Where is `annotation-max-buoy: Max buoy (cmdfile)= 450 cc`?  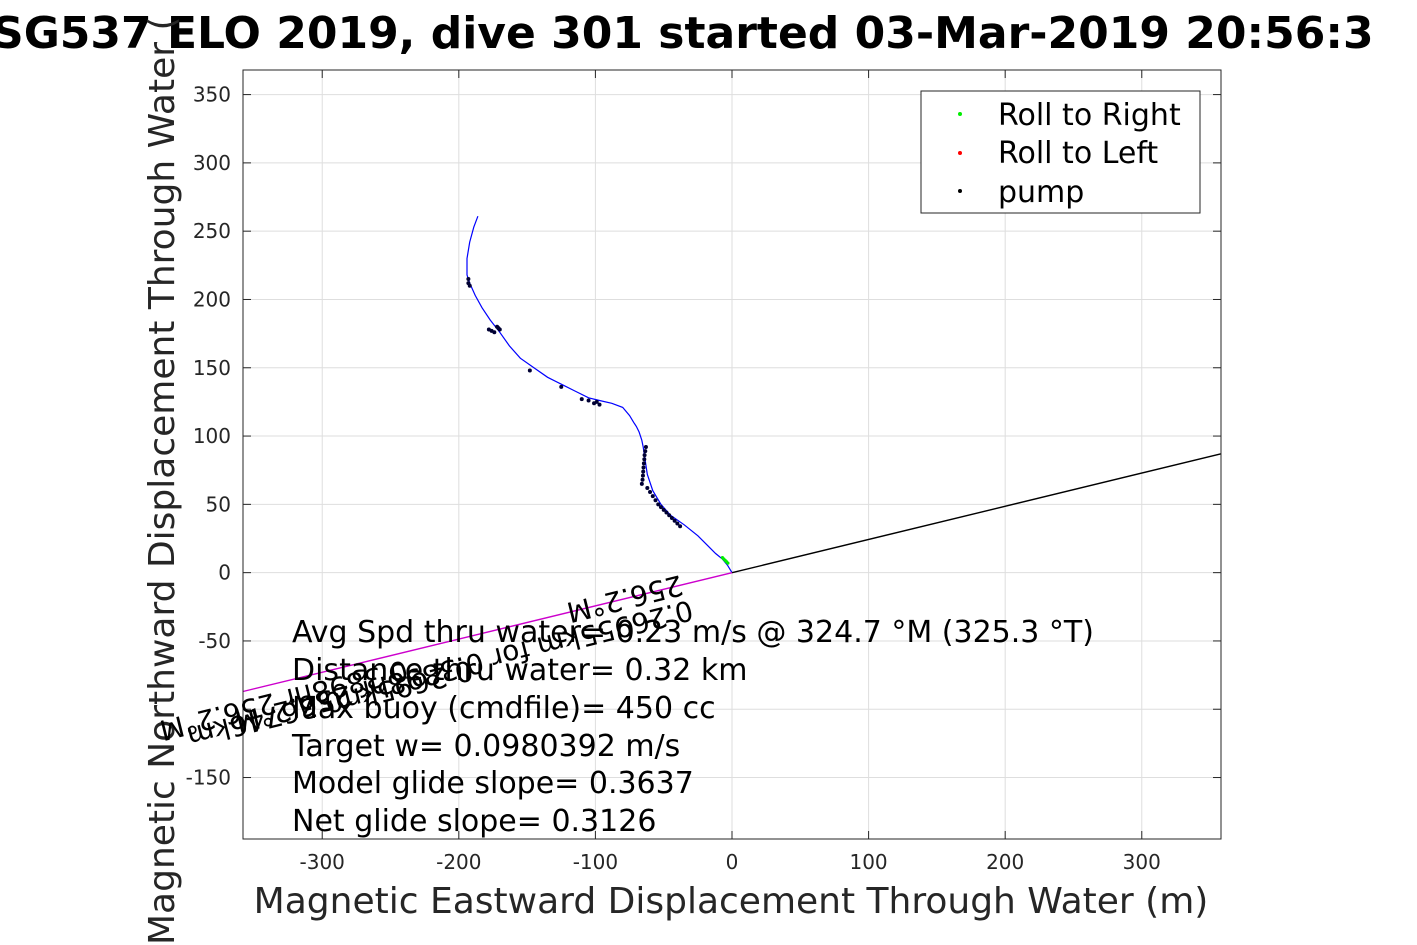
annotation-max-buoy: Max buoy (cmdfile)= 450 cc is located at coordinates (504, 708).